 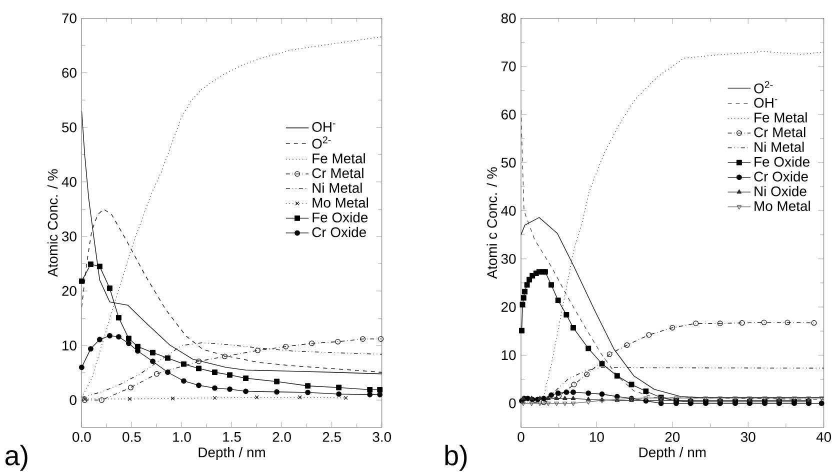 What do you see at coordinates (508, 18) in the screenshot?
I see `y-tick-label: 80` at bounding box center [508, 18].